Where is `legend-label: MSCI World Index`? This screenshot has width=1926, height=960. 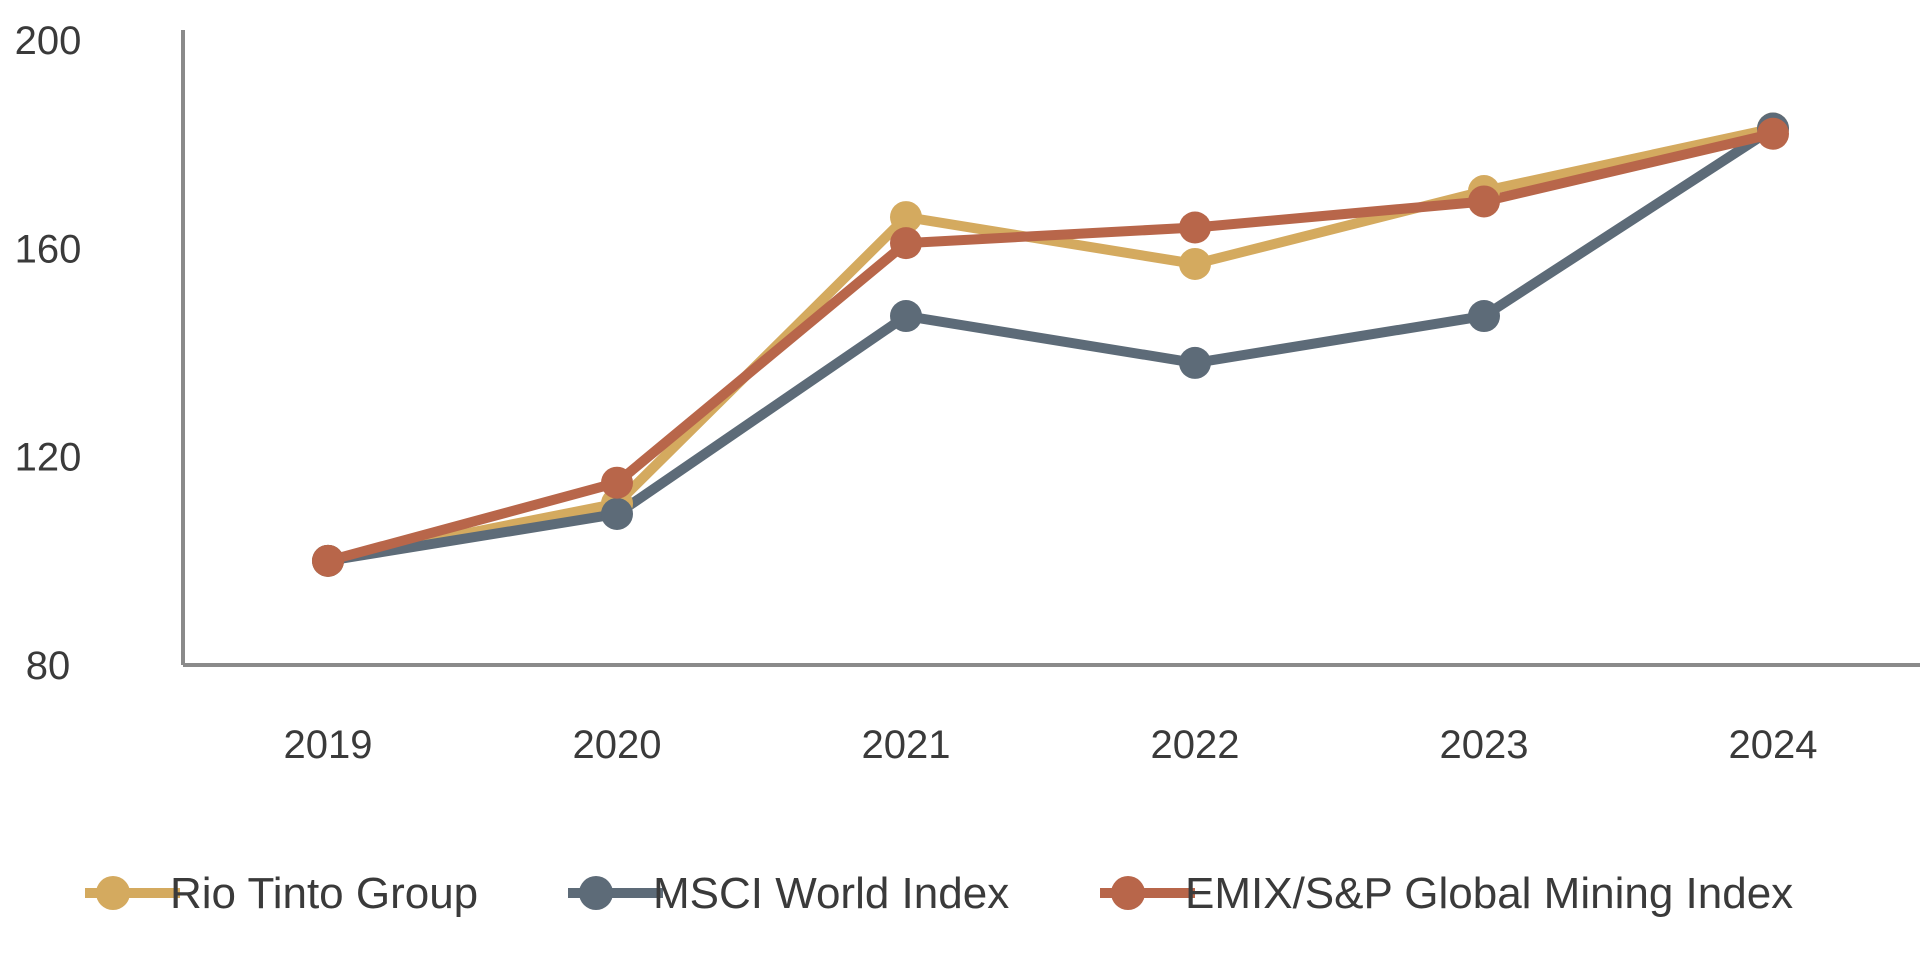 legend-label: MSCI World Index is located at coordinates (831, 893).